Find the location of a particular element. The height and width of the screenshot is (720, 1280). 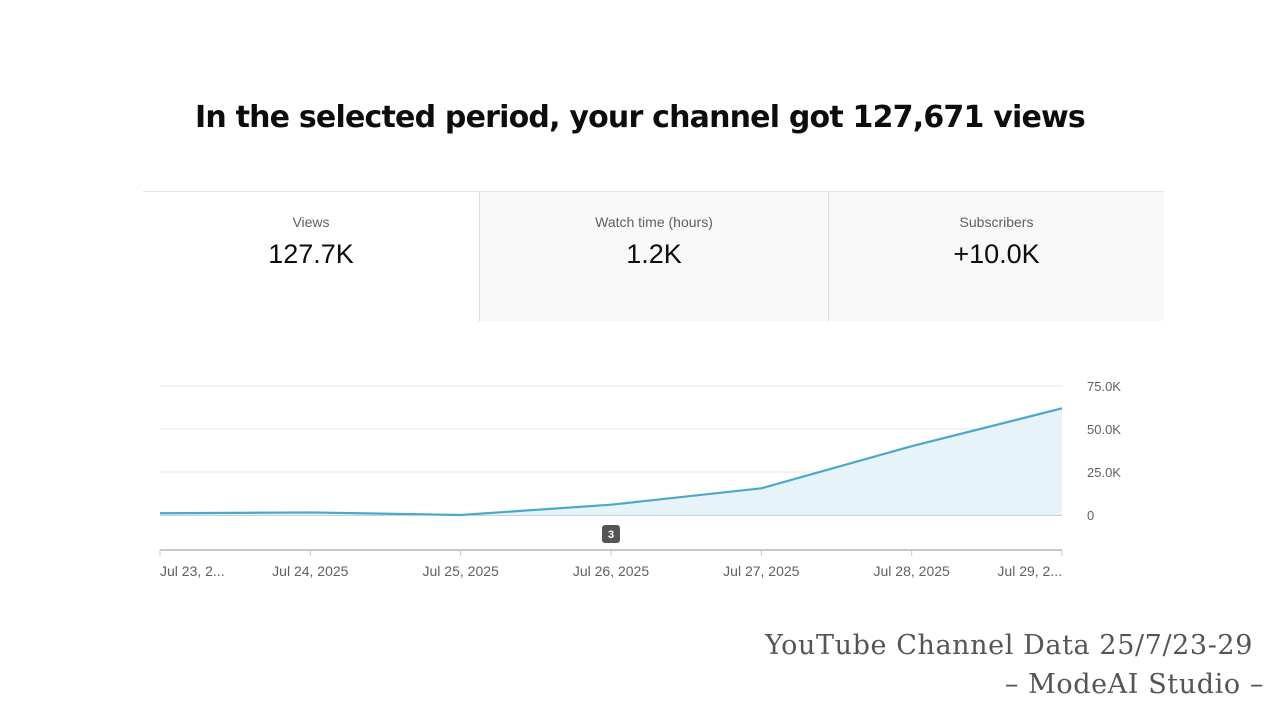

event-marker-badge is located at coordinates (611, 534).